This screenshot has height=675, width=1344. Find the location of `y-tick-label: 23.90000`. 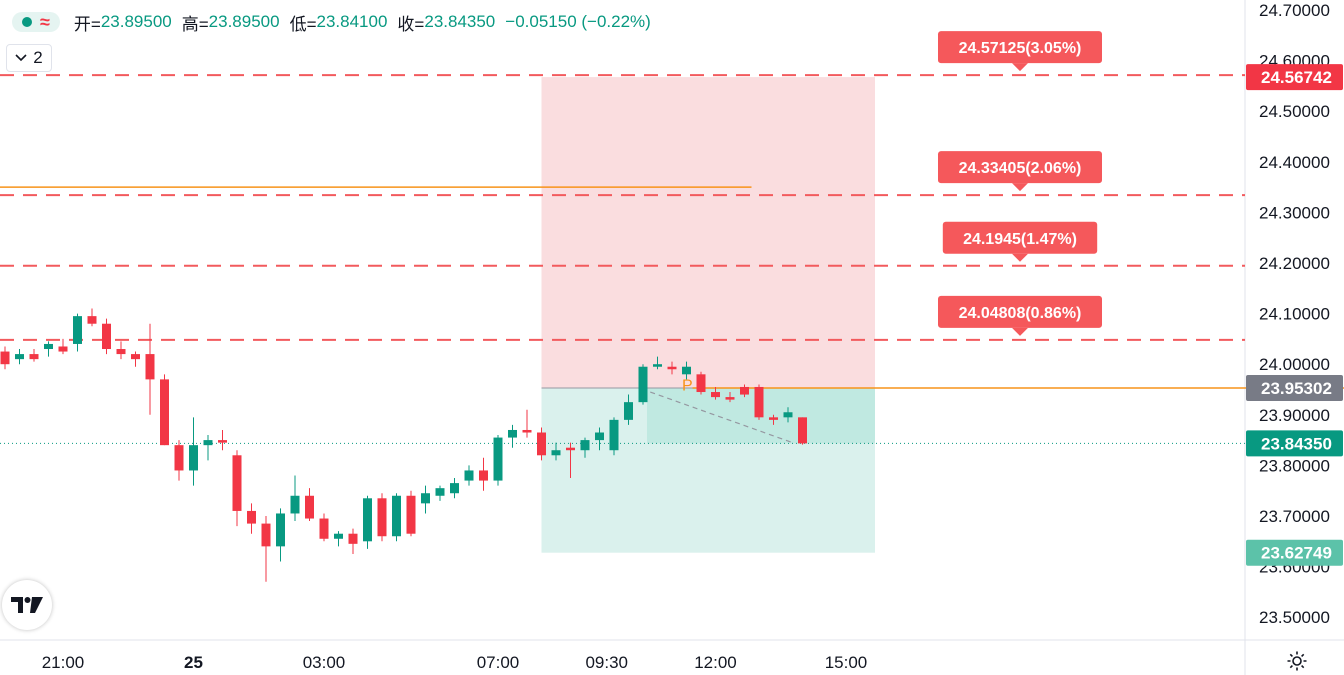

y-tick-label: 23.90000 is located at coordinates (1294, 415).